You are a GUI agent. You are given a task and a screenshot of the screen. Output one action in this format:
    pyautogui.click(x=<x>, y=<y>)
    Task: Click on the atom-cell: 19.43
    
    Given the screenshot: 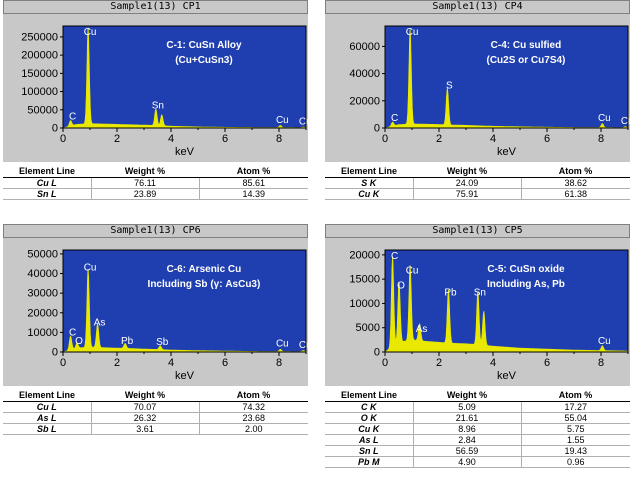 What is the action you would take?
    pyautogui.click(x=575, y=451)
    